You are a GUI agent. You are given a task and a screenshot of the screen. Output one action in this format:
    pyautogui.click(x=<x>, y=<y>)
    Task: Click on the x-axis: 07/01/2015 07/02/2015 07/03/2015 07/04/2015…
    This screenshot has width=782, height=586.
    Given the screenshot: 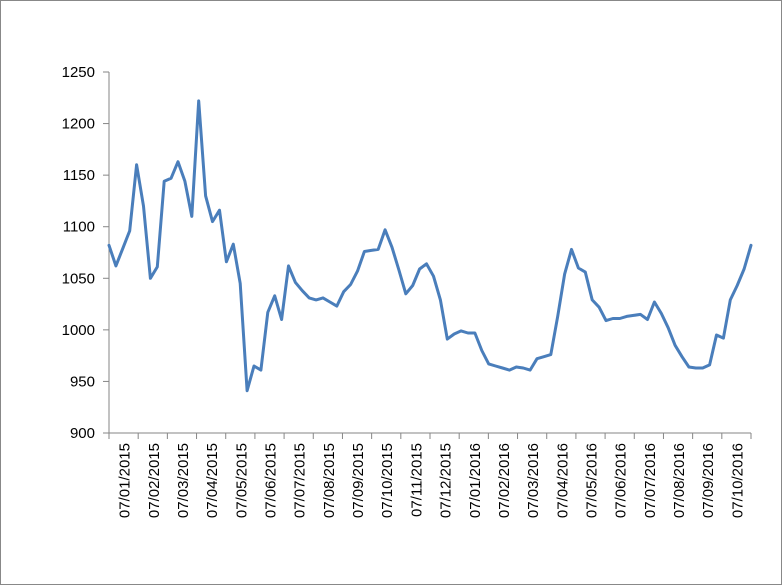 What is the action you would take?
    pyautogui.click(x=430, y=475)
    